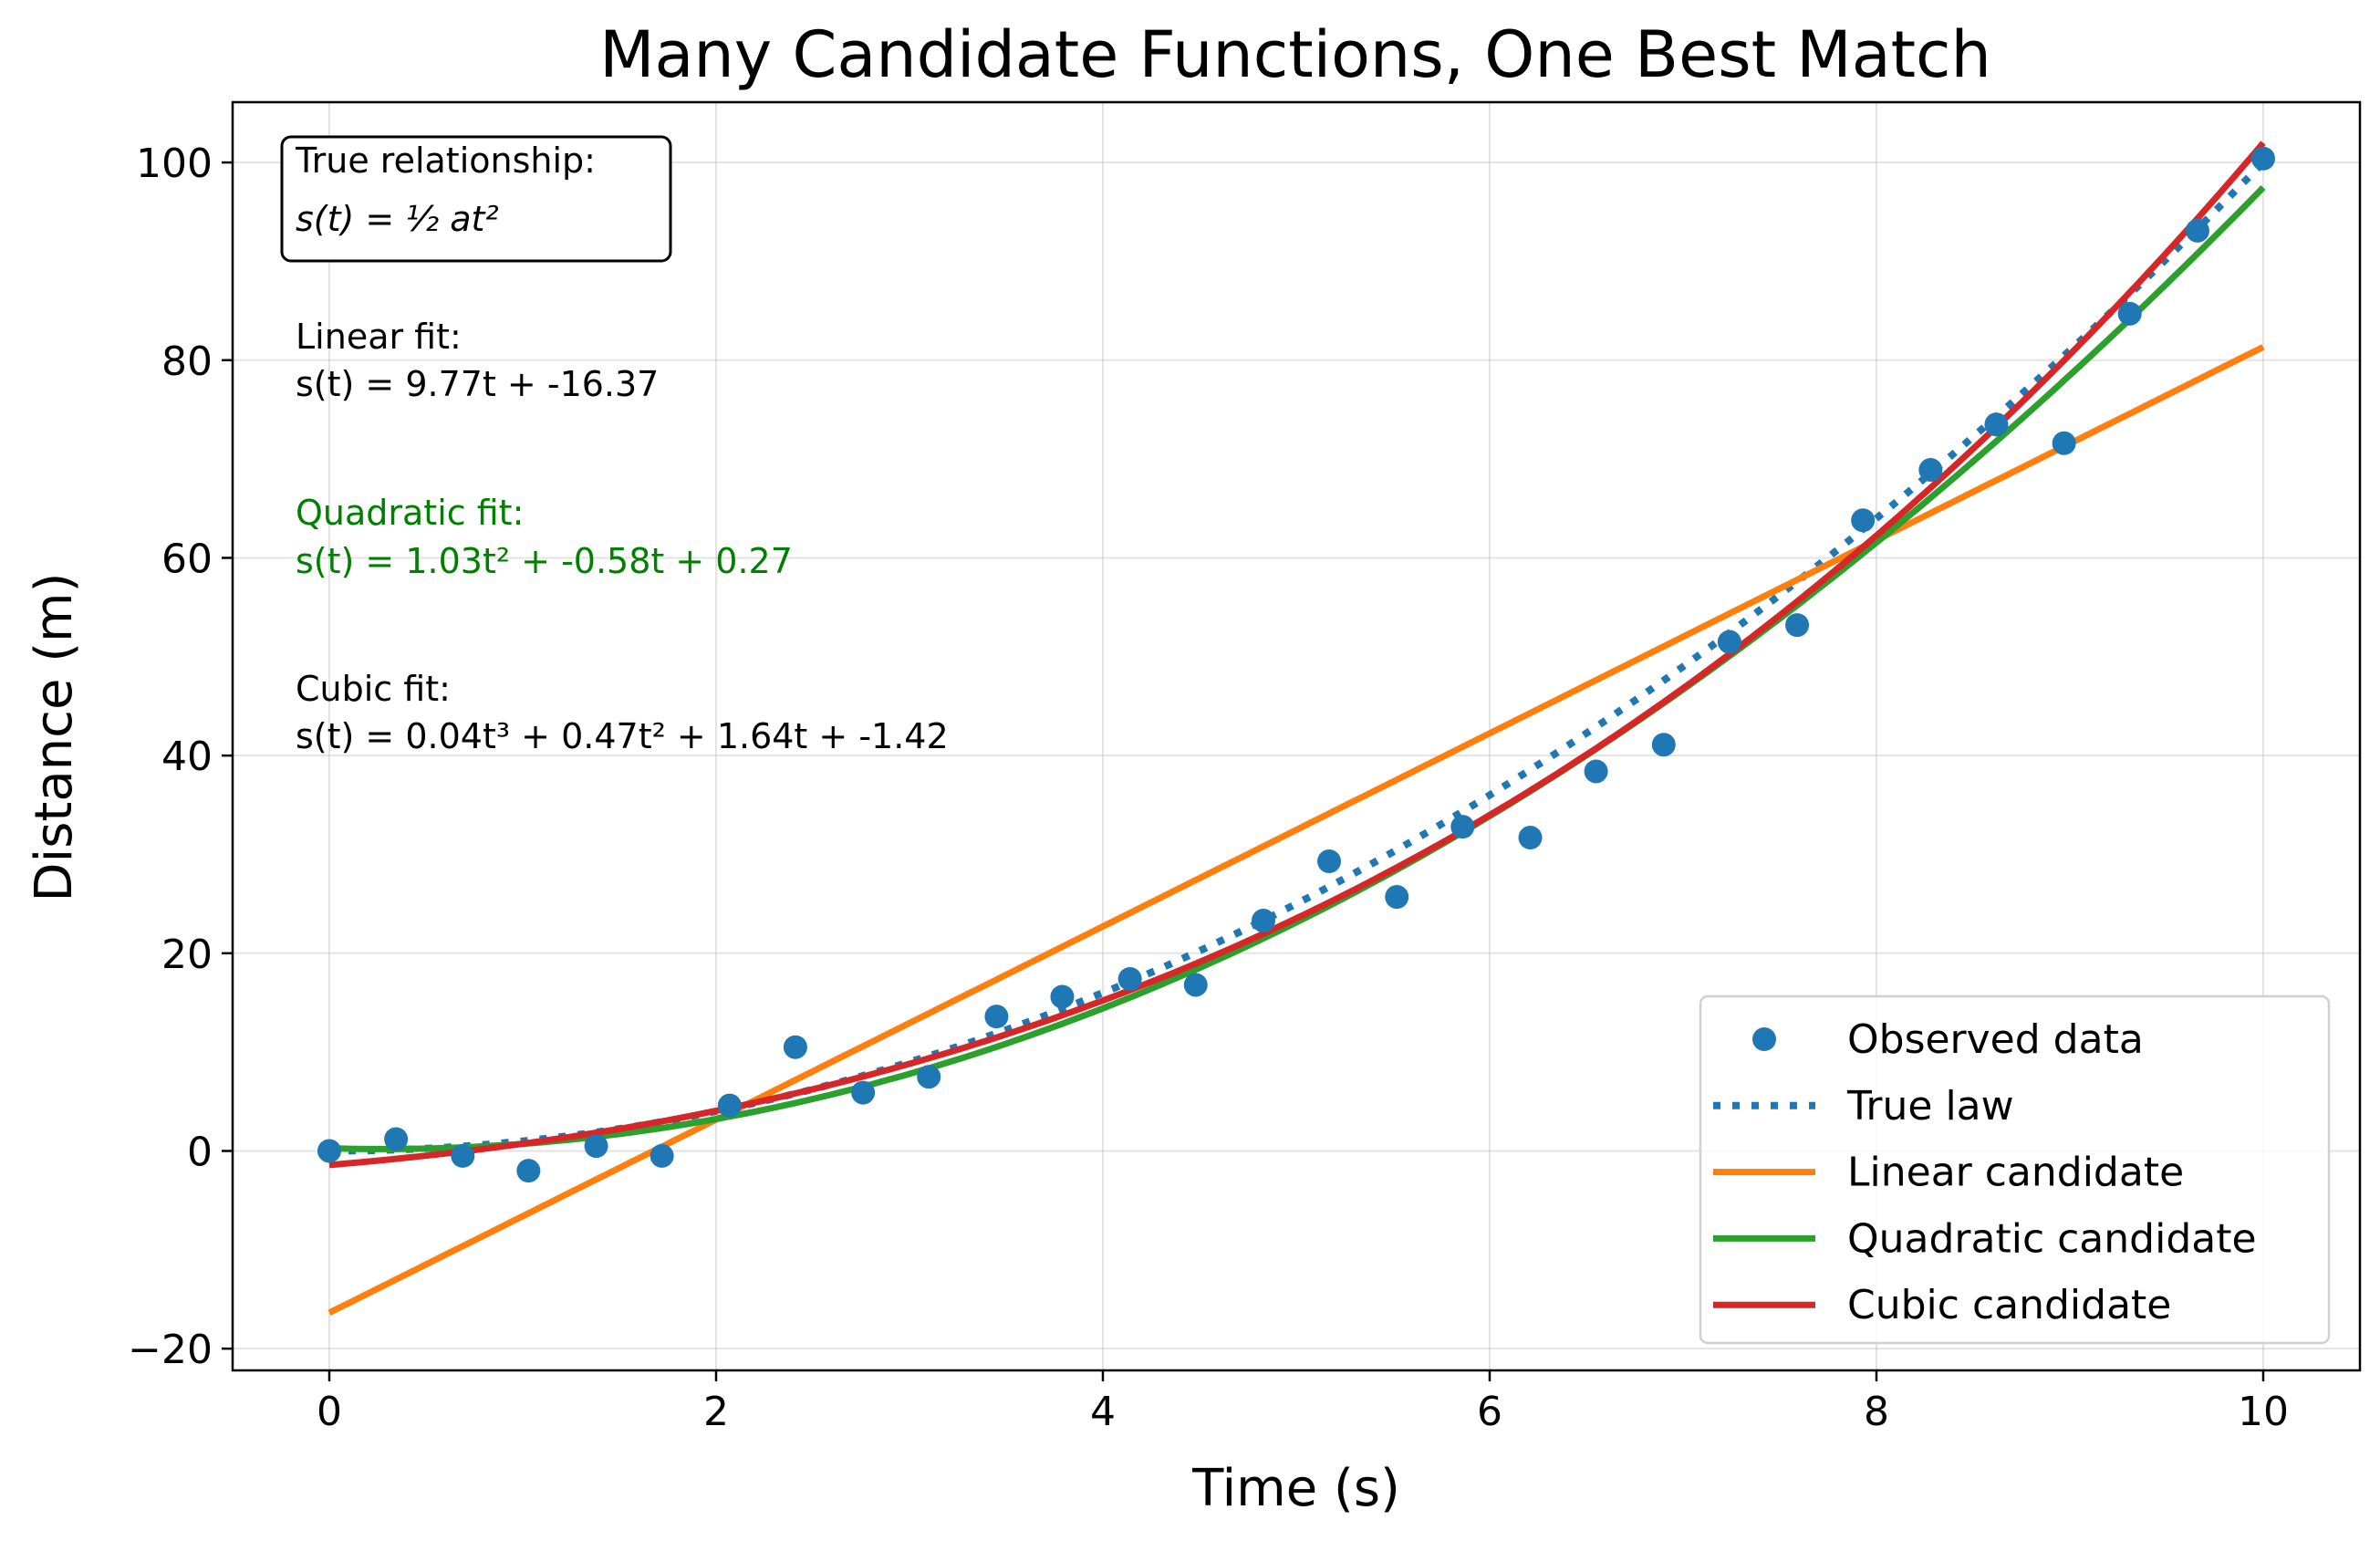 The image size is (2380, 1541). Describe the element at coordinates (1295, 54) in the screenshot. I see `chart-title: Many Candidate Functions, One Best Match` at that location.